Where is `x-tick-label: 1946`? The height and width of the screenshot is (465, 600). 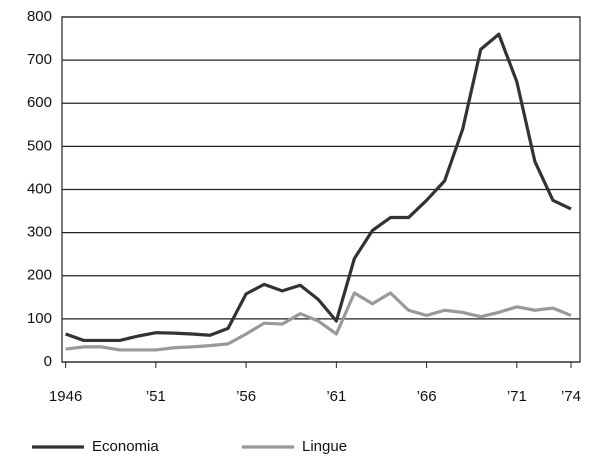
x-tick-label: 1946 is located at coordinates (65, 396).